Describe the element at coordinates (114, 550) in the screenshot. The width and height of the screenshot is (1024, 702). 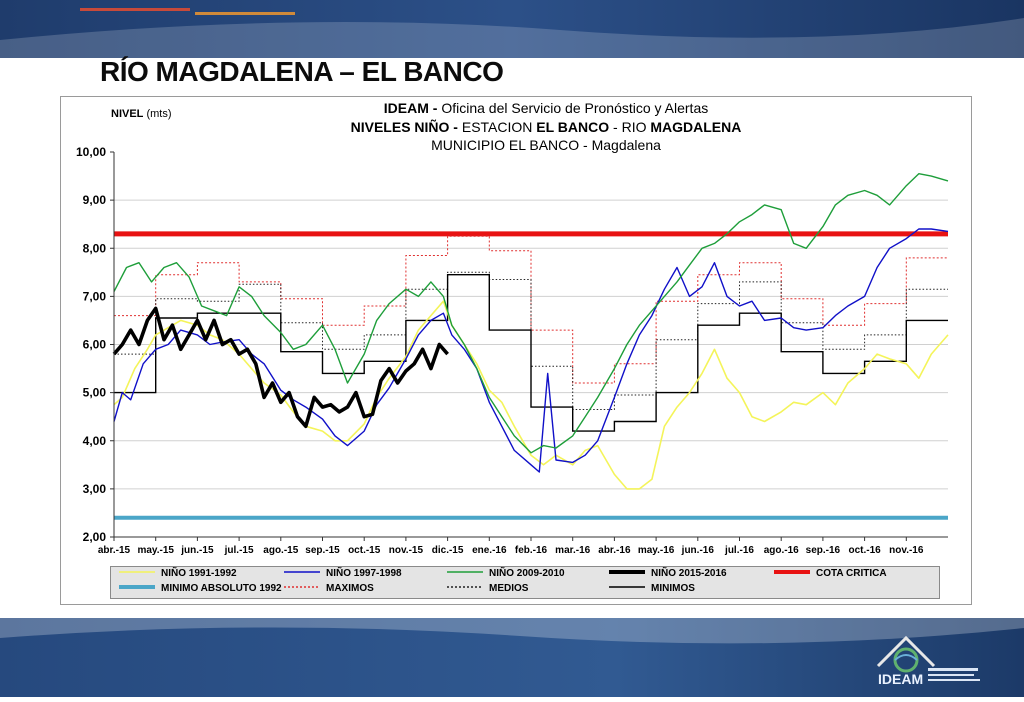
I see `x-tick-label: abr.-15` at that location.